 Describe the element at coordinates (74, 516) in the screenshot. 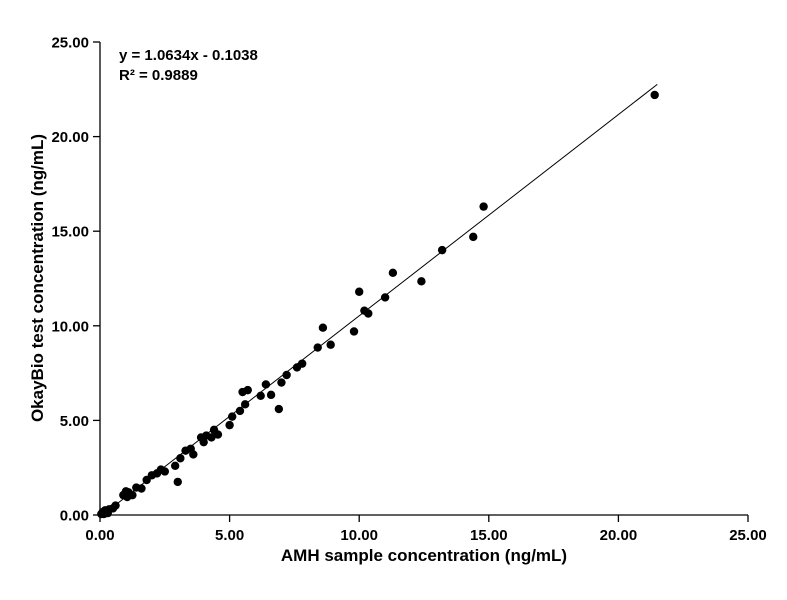

I see `y-tick-label: 0.00` at that location.